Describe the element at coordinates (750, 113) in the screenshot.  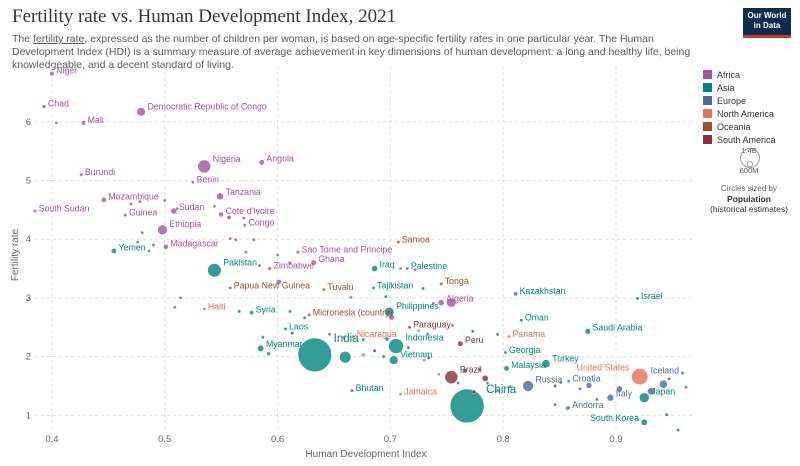
I see `legend-item-north-america: North America` at that location.